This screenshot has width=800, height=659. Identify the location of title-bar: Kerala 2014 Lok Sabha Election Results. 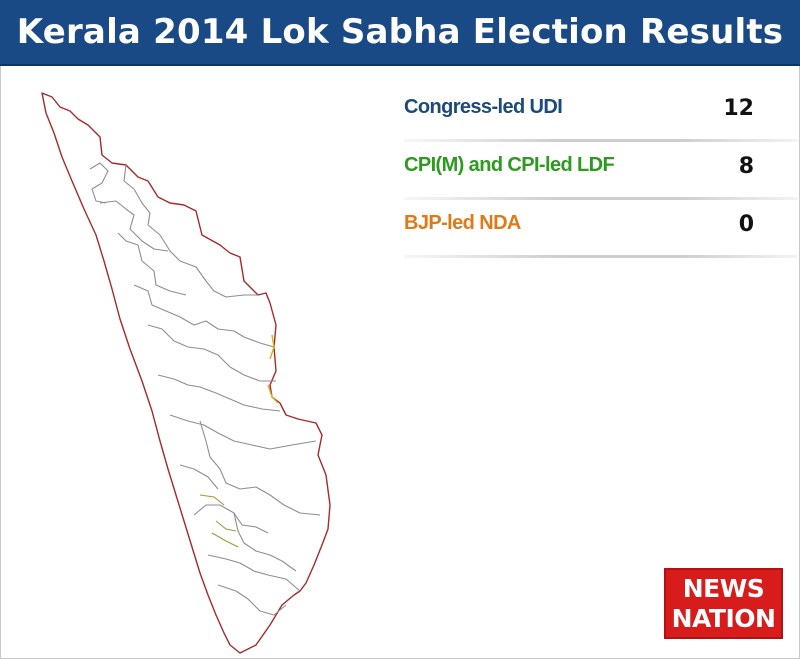
(400, 33).